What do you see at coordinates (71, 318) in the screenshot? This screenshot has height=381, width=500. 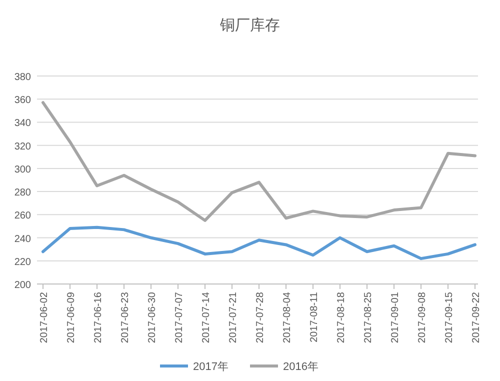 I see `x-tick-label: 2017-06-09` at bounding box center [71, 318].